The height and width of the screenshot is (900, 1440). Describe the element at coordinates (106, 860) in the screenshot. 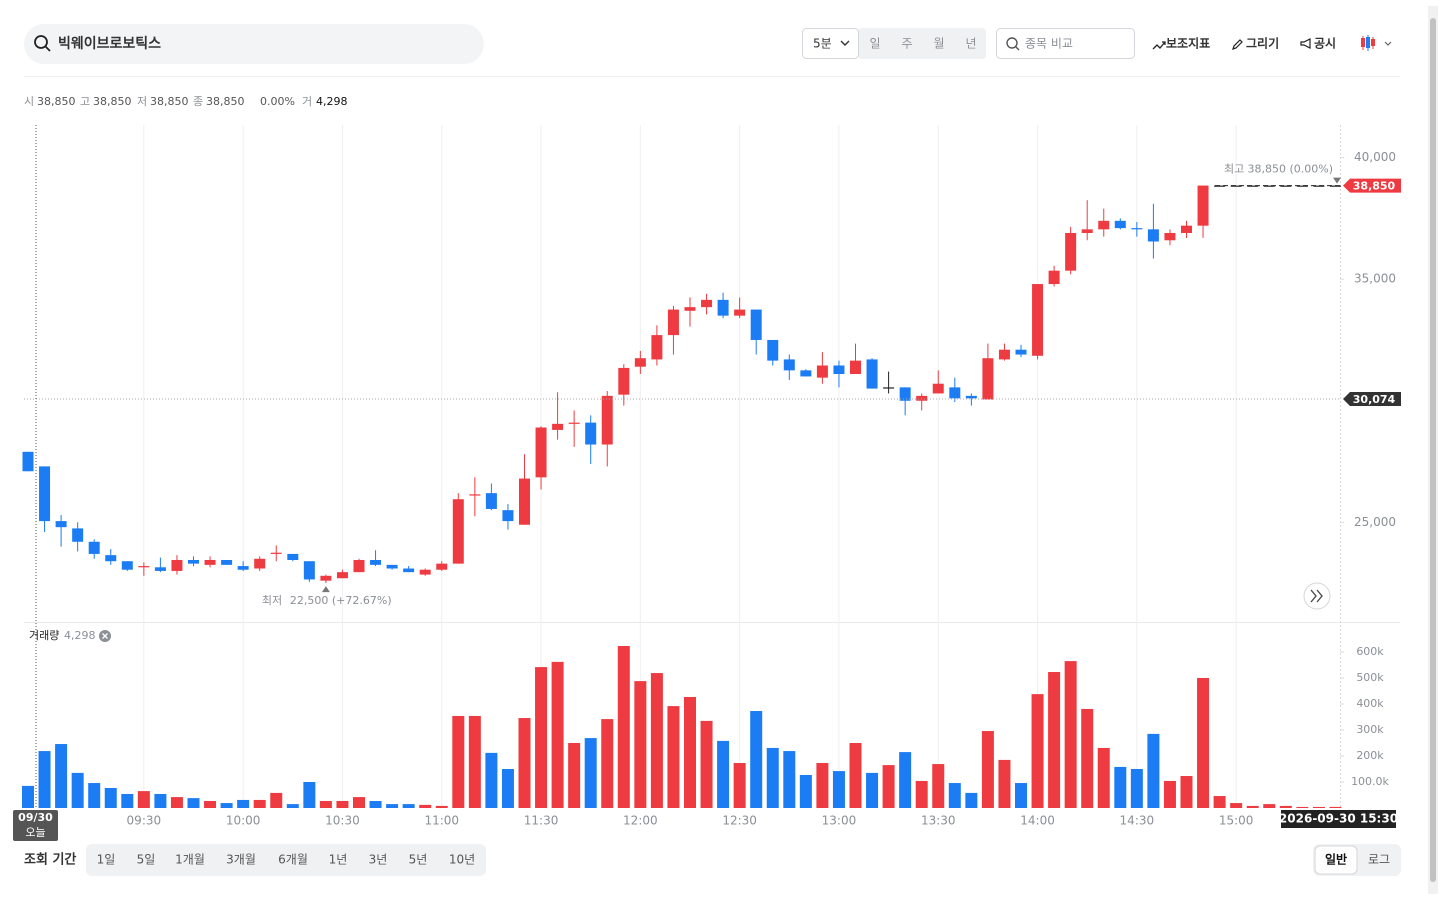

I see `range-button: 1일` at that location.